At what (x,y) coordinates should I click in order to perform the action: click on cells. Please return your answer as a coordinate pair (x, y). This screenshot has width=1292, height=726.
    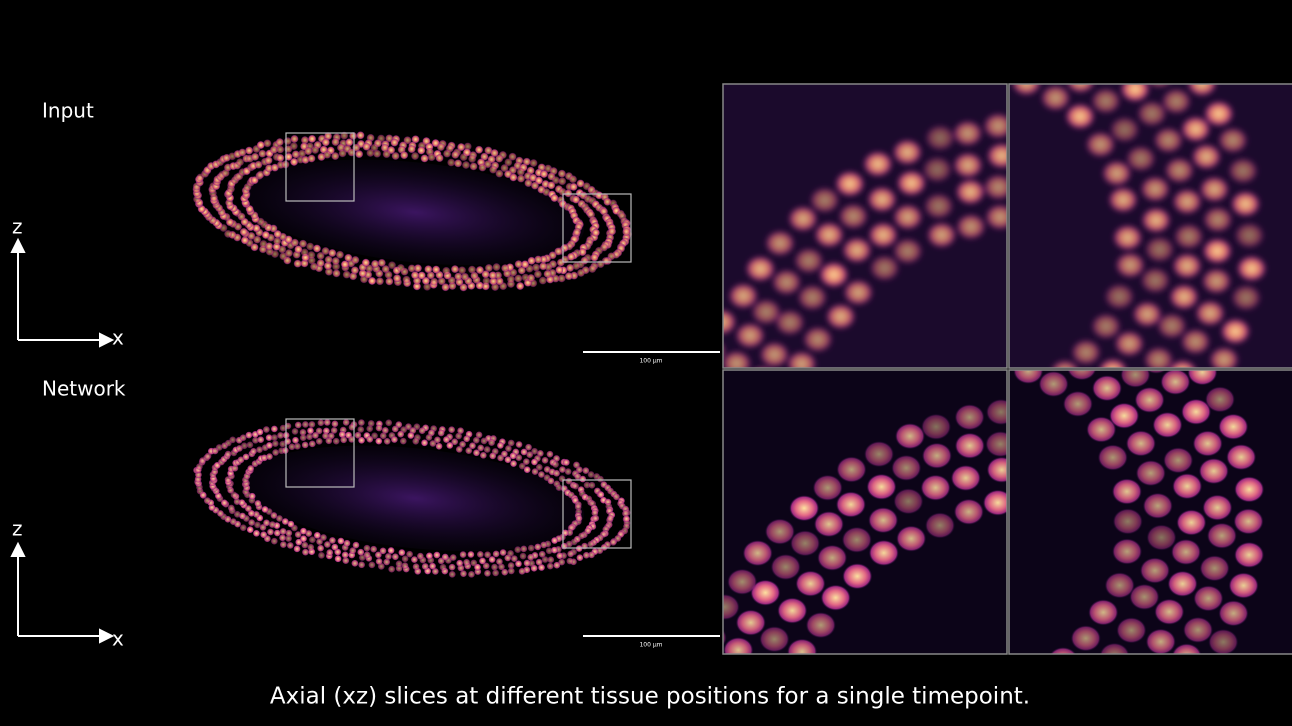
    Looking at the image, I should click on (865, 526).